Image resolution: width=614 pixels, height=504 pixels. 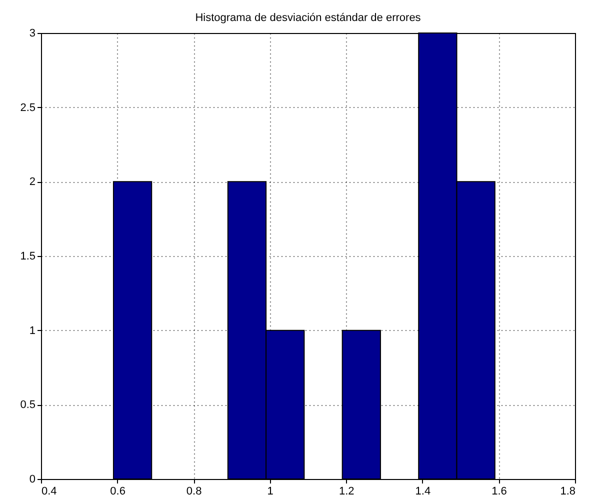 I want to click on x-tick-label: 1.6, so click(x=499, y=492).